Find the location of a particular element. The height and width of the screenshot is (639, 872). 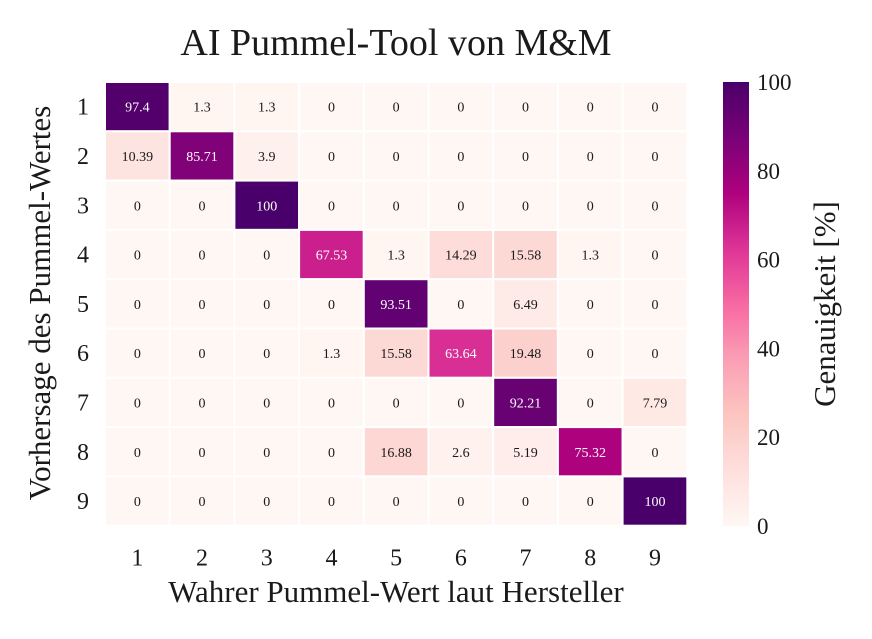

x-tick-label: 9 is located at coordinates (655, 559).